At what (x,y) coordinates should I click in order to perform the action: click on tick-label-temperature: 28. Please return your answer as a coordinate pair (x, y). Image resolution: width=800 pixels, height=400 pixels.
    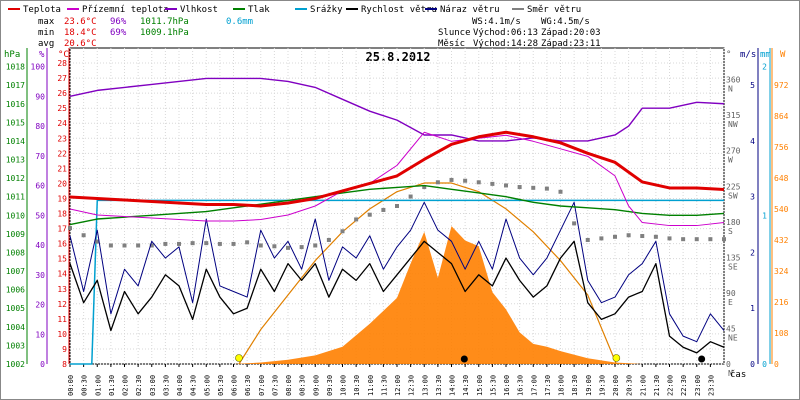
    Looking at the image, I should click on (62, 63).